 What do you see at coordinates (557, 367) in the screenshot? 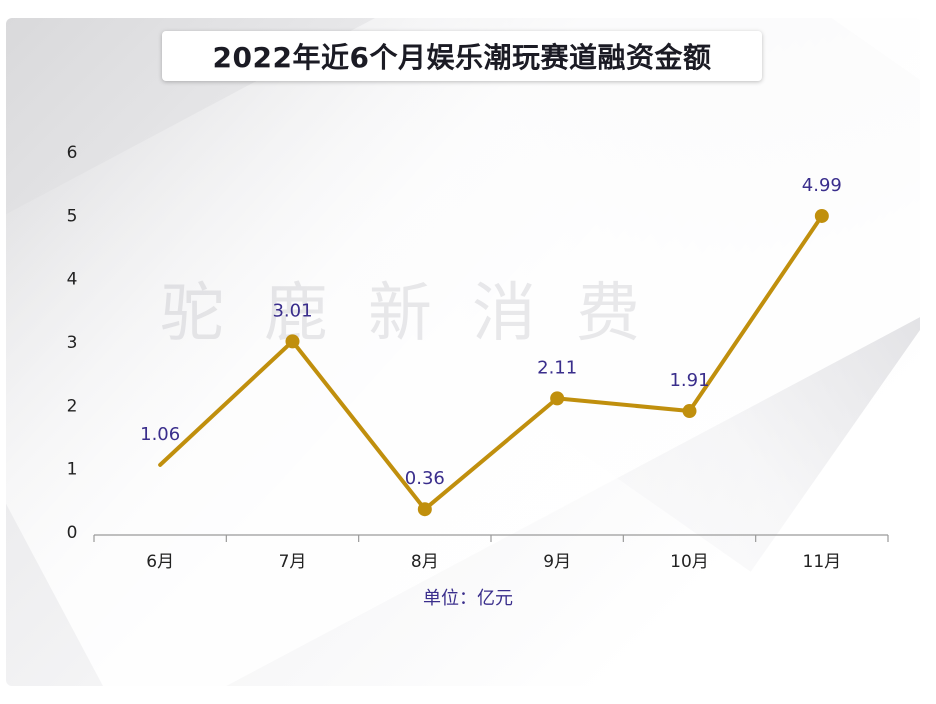
I see `data-label: 2.11` at bounding box center [557, 367].